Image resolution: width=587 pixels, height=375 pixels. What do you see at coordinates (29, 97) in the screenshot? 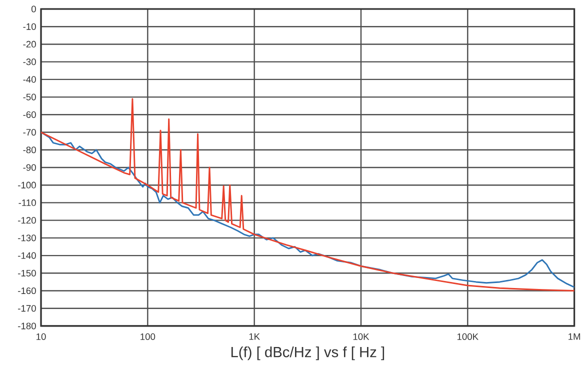
I see `y-tick-label: -50` at bounding box center [29, 97].